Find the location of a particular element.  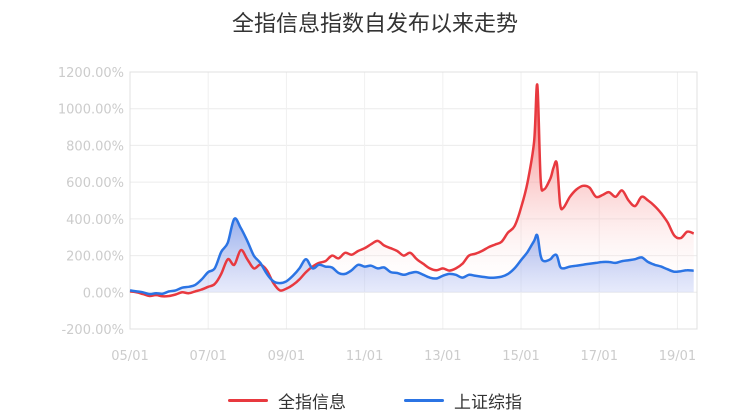

x-tick-label: 17/01 is located at coordinates (599, 356).